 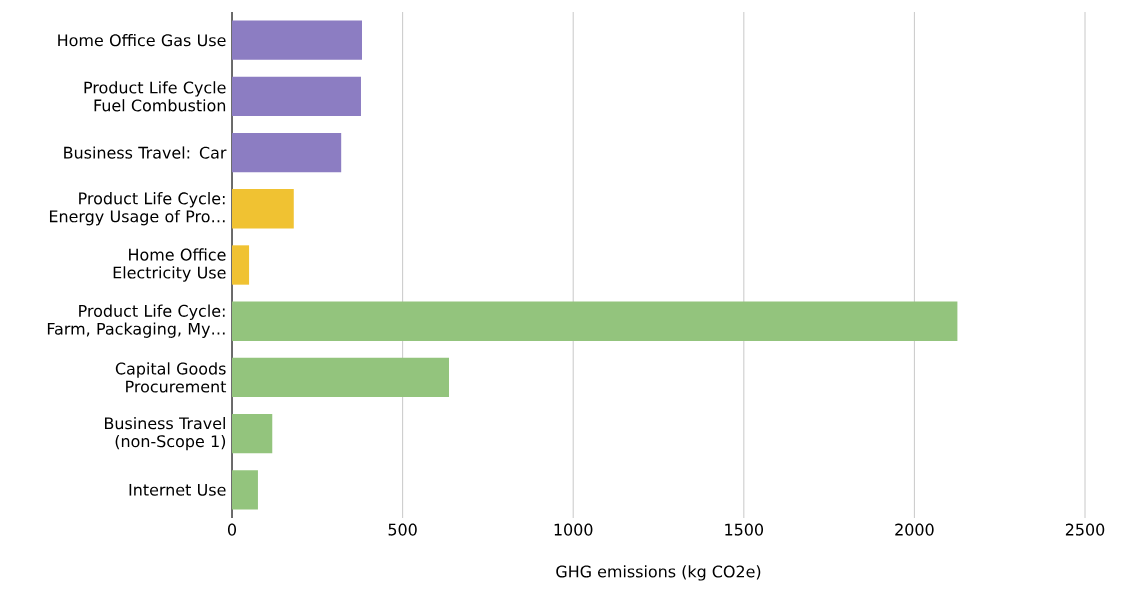 I want to click on y-tick-label: Product Life Cycle Fuel Combustion, so click(x=155, y=96).